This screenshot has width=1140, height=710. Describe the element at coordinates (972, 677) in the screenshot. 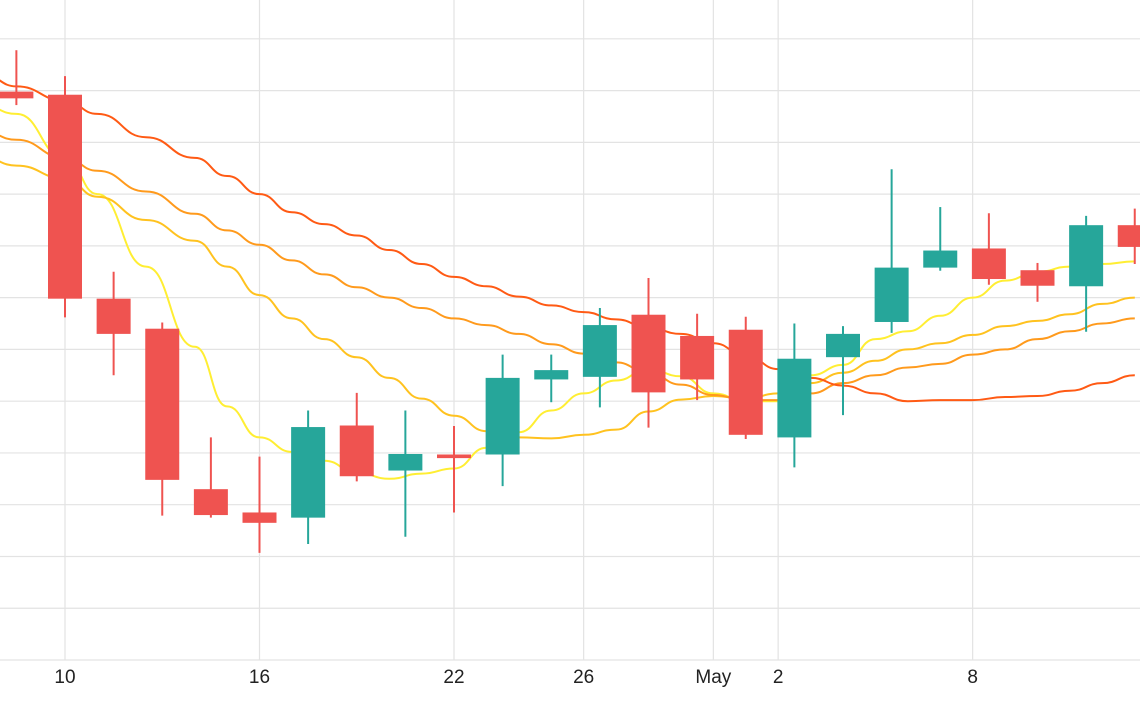

I see `x-tick-label: 8` at that location.